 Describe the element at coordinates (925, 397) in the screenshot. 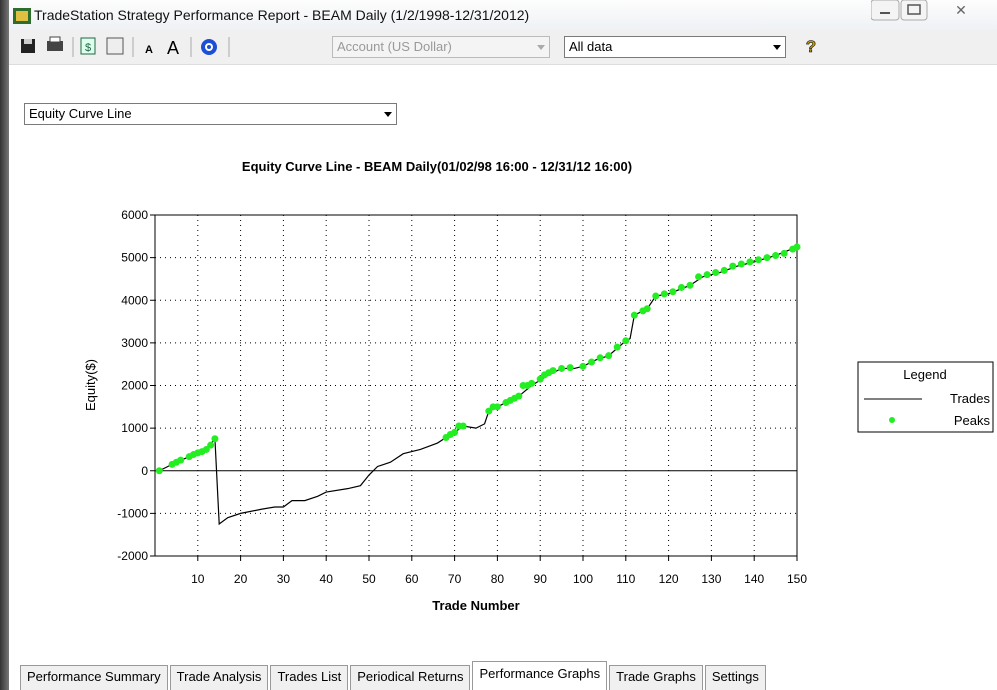

I see `legend-box` at that location.